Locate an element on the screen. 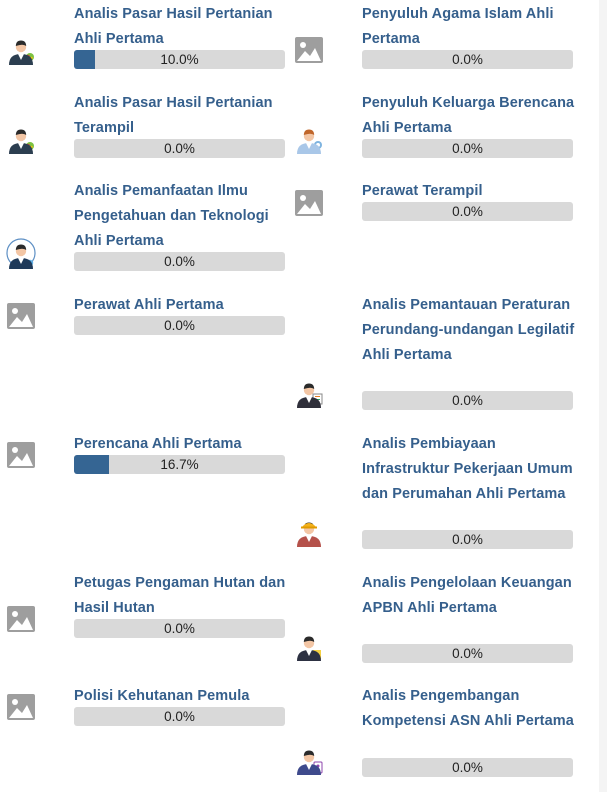 The height and width of the screenshot is (792, 607). progress-bar: 10.0% is located at coordinates (179, 59).